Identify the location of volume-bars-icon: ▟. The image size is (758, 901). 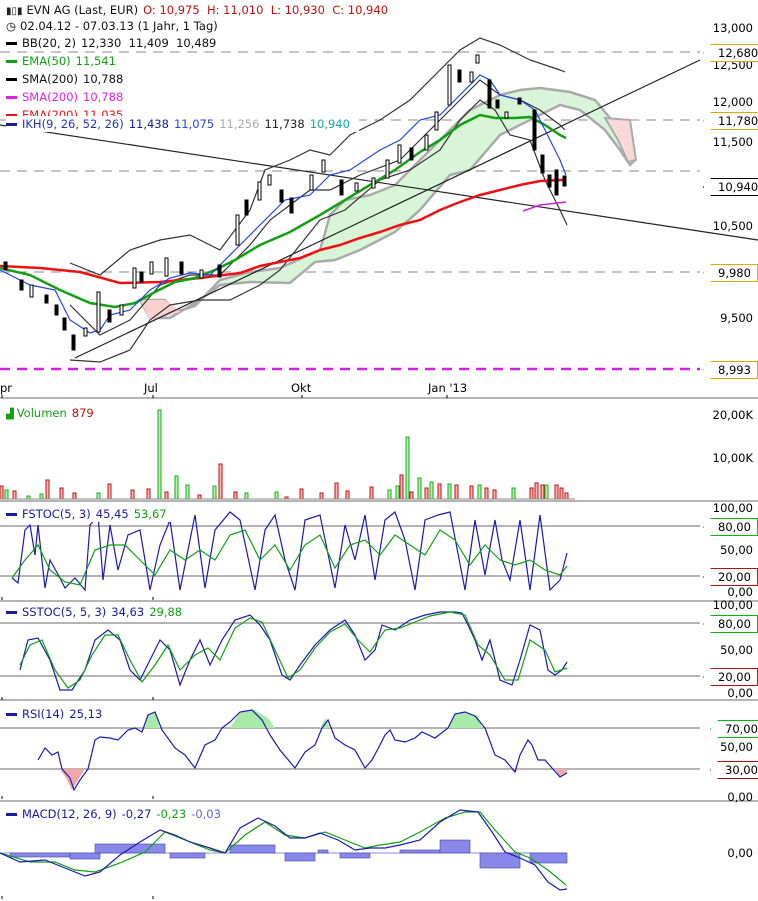
(10, 414).